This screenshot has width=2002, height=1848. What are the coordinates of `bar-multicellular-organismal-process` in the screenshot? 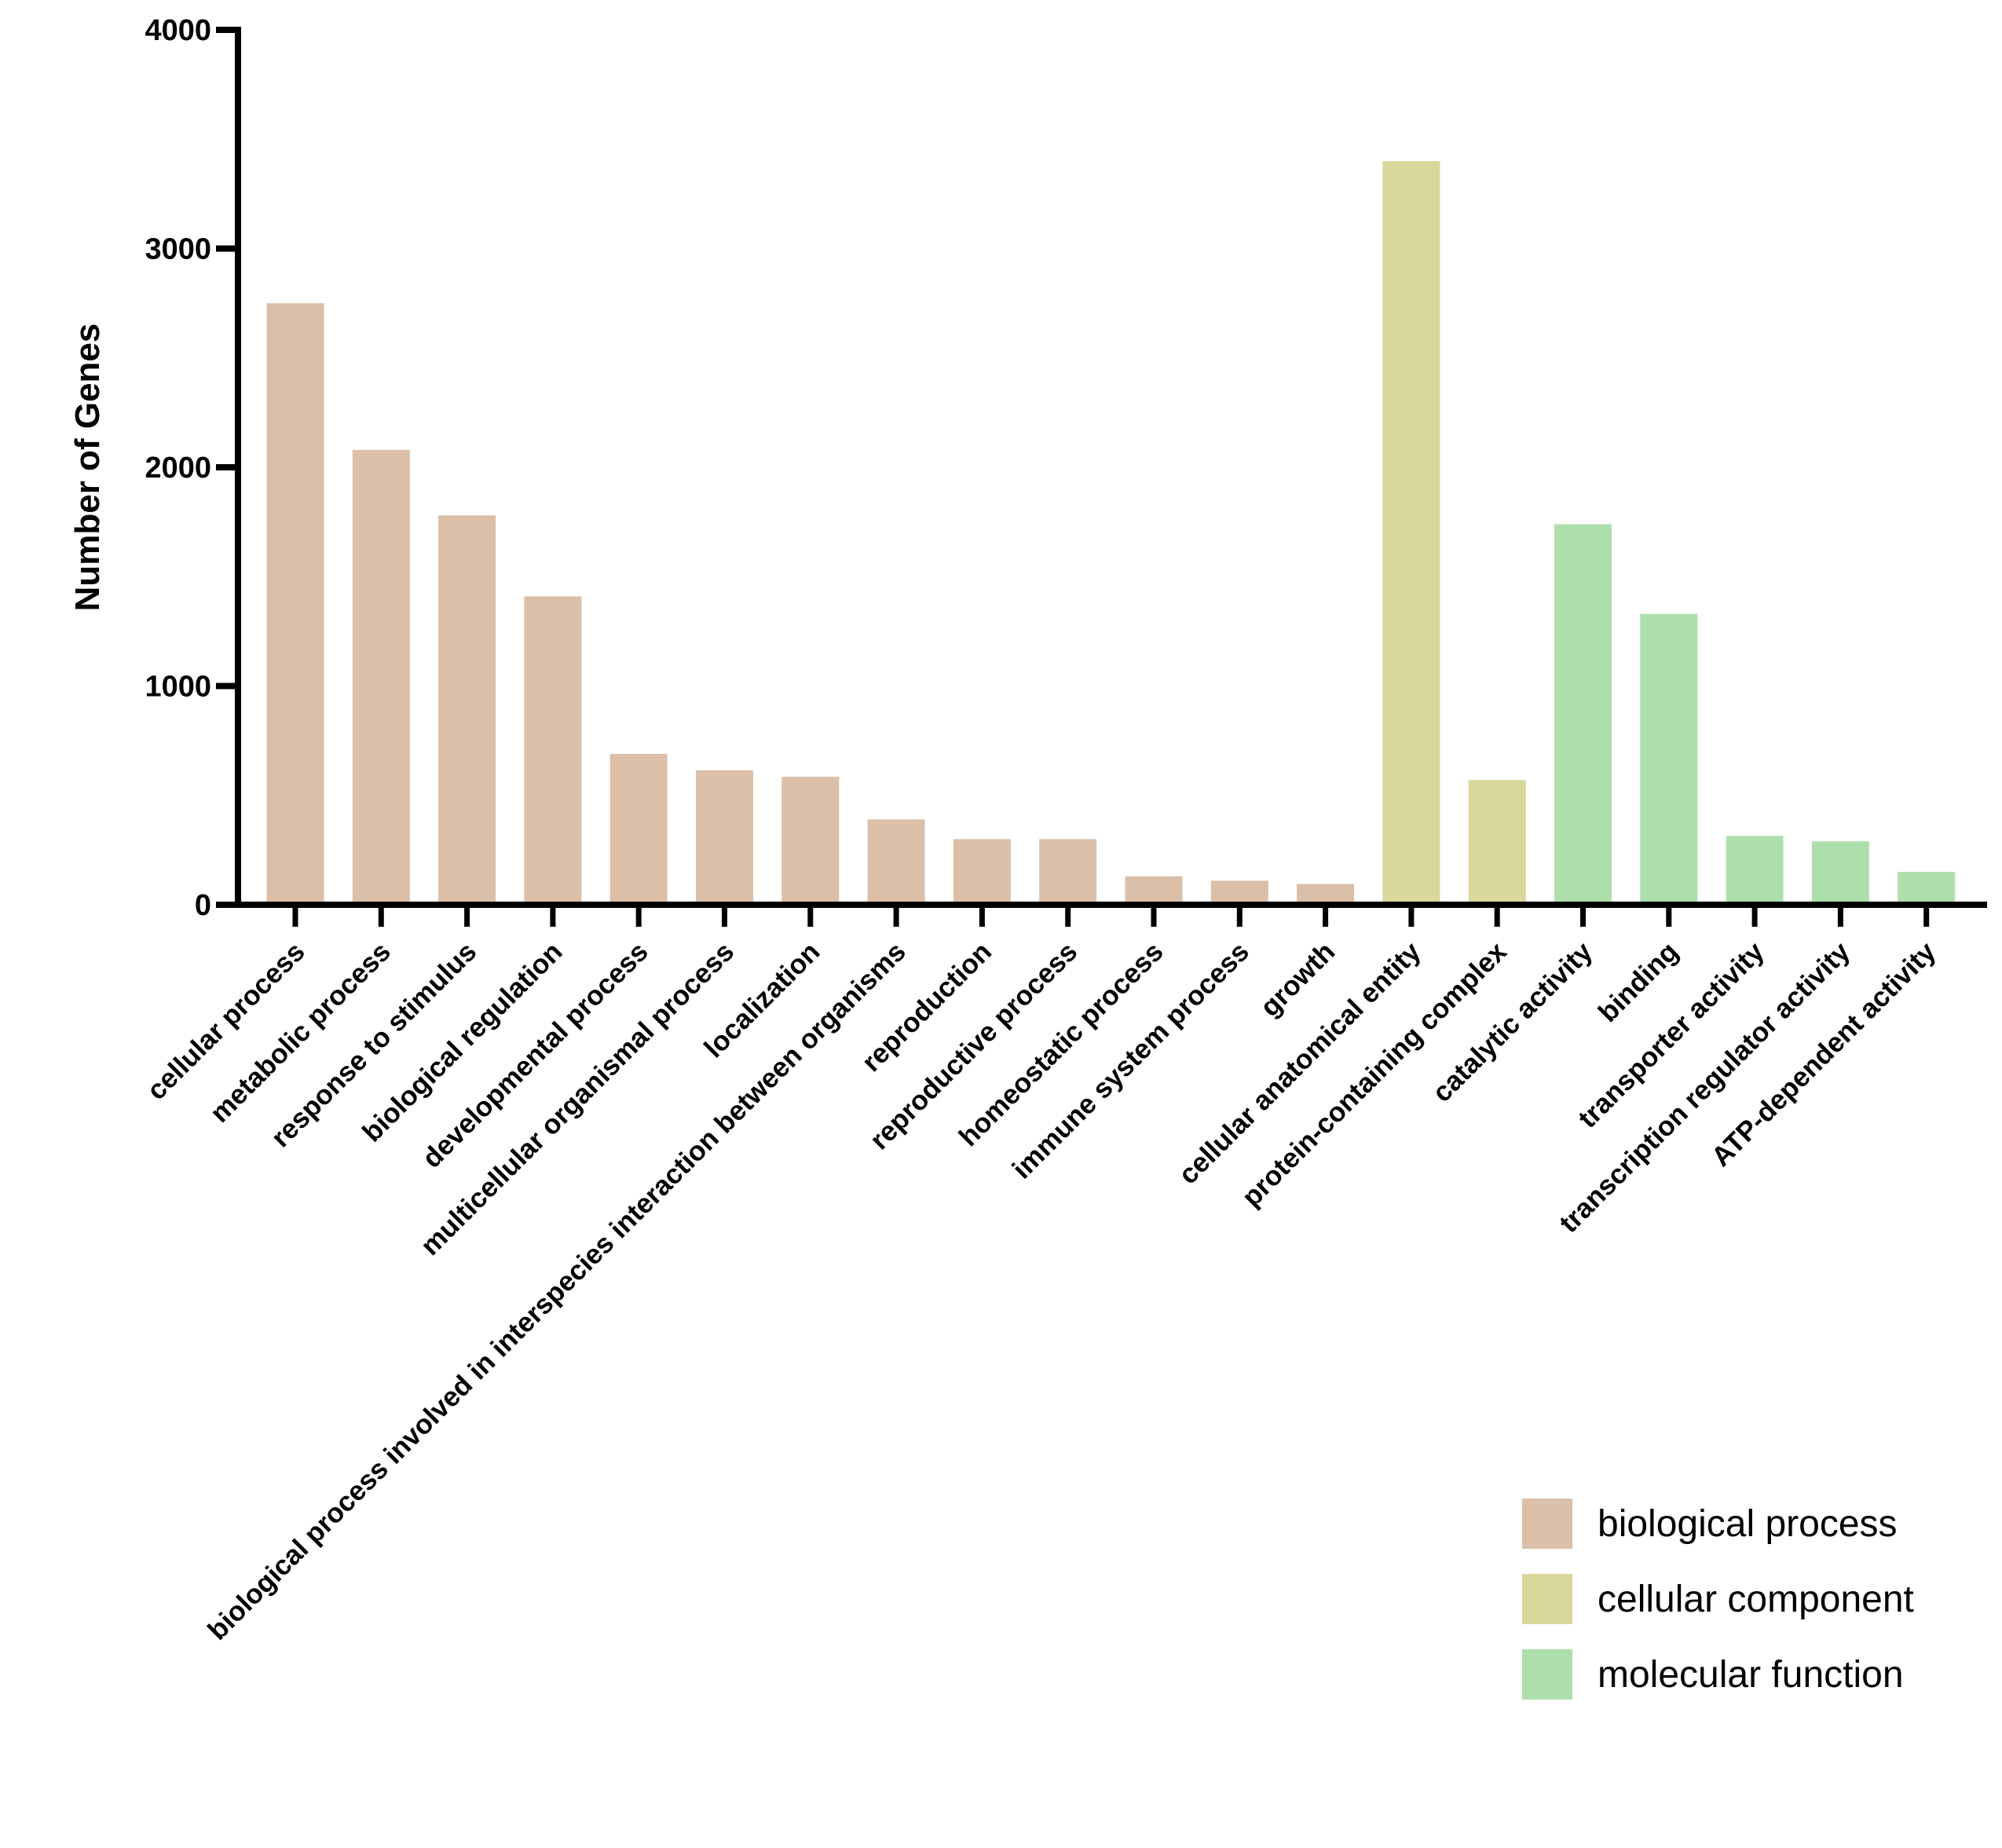 It's located at (725, 837).